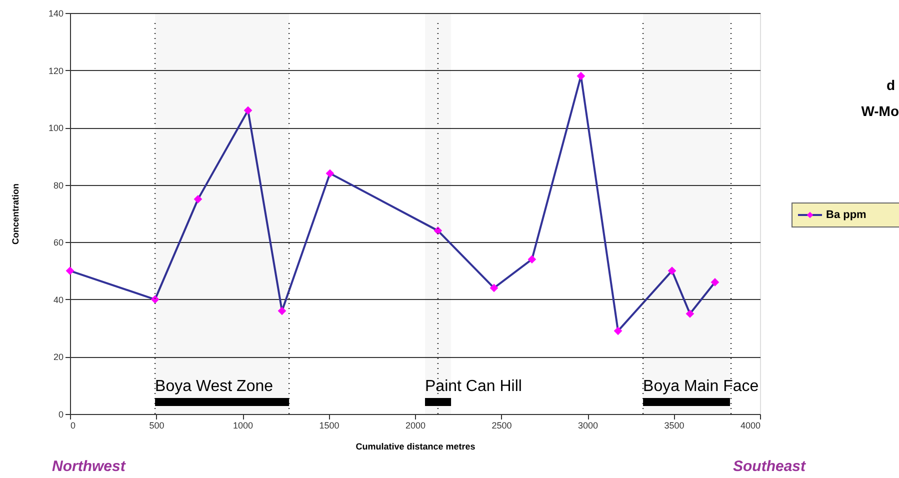 The height and width of the screenshot is (478, 899). I want to click on text: Southeast, so click(770, 466).